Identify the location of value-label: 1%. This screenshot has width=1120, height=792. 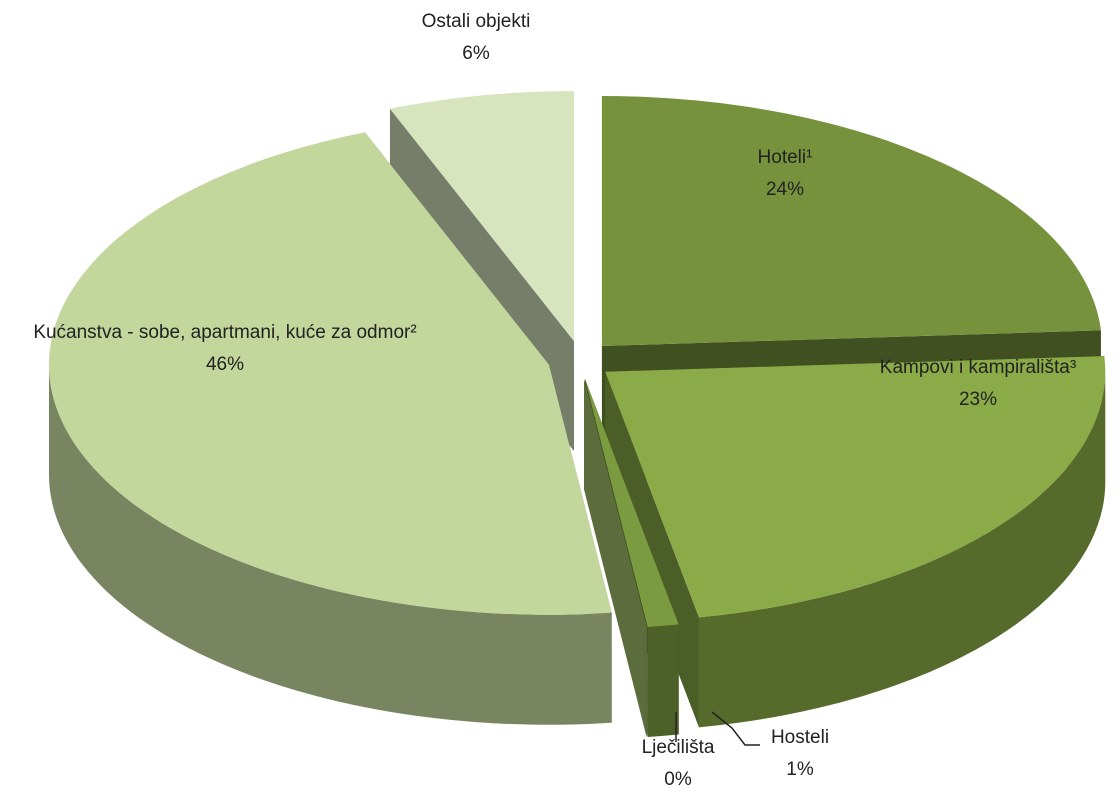
(800, 769).